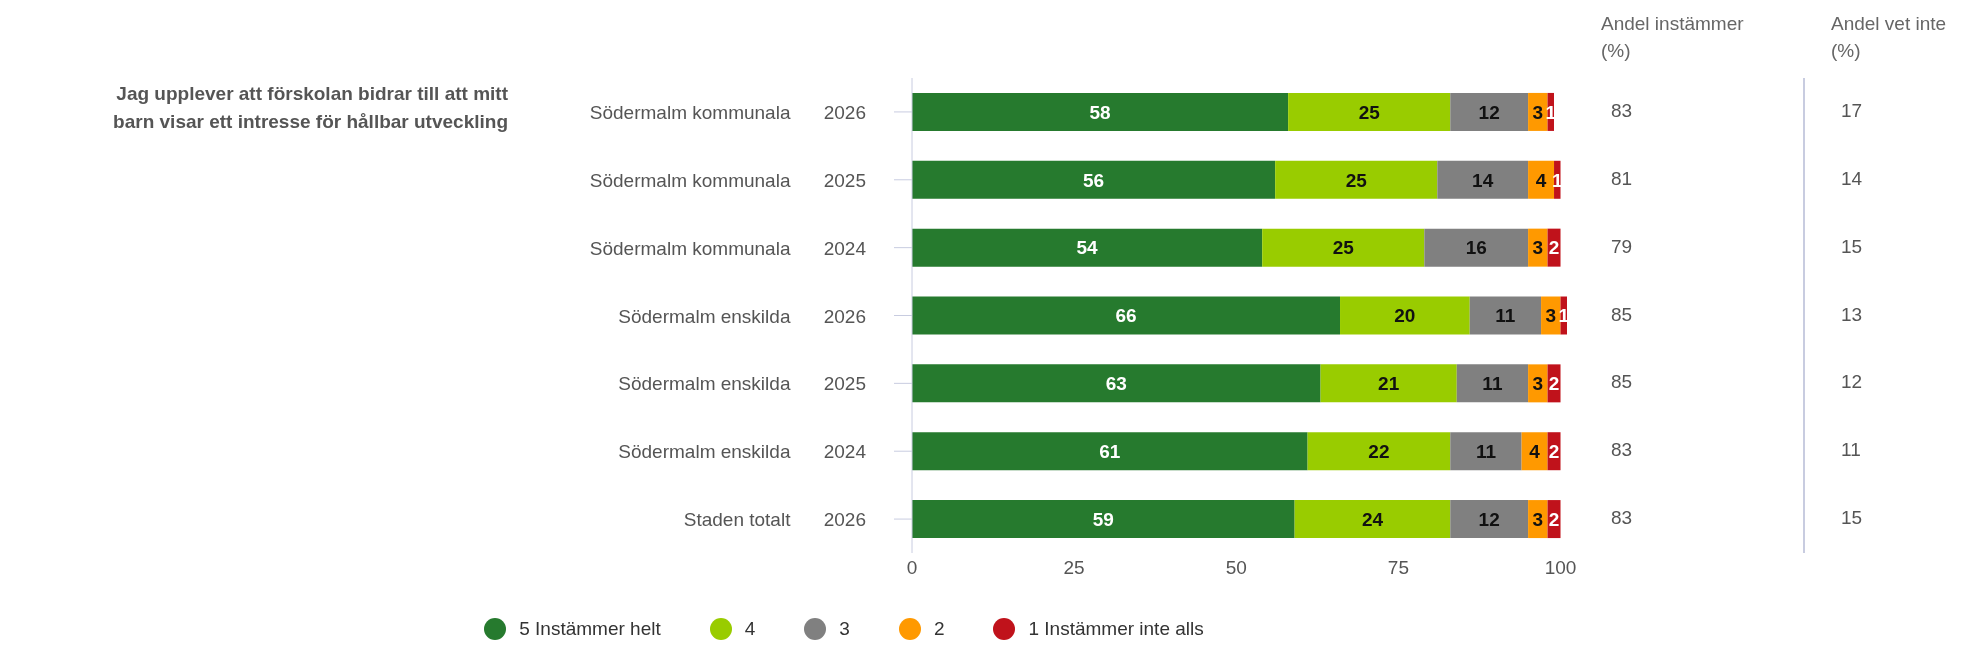  I want to click on data-label: 24, so click(1372, 519).